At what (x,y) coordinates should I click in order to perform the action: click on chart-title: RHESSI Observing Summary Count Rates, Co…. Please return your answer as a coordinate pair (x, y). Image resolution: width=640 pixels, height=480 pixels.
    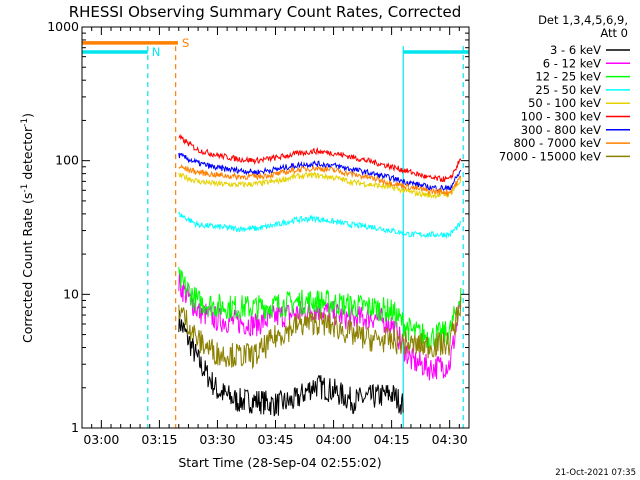
    Looking at the image, I should click on (265, 12).